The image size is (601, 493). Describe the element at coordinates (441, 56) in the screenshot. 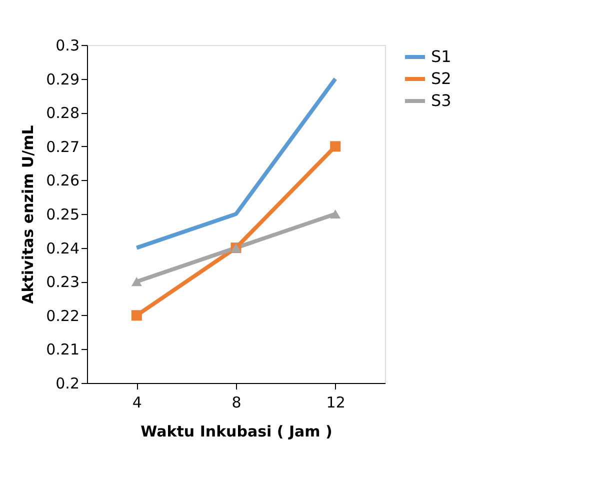

I see `legend-label: S1` at that location.